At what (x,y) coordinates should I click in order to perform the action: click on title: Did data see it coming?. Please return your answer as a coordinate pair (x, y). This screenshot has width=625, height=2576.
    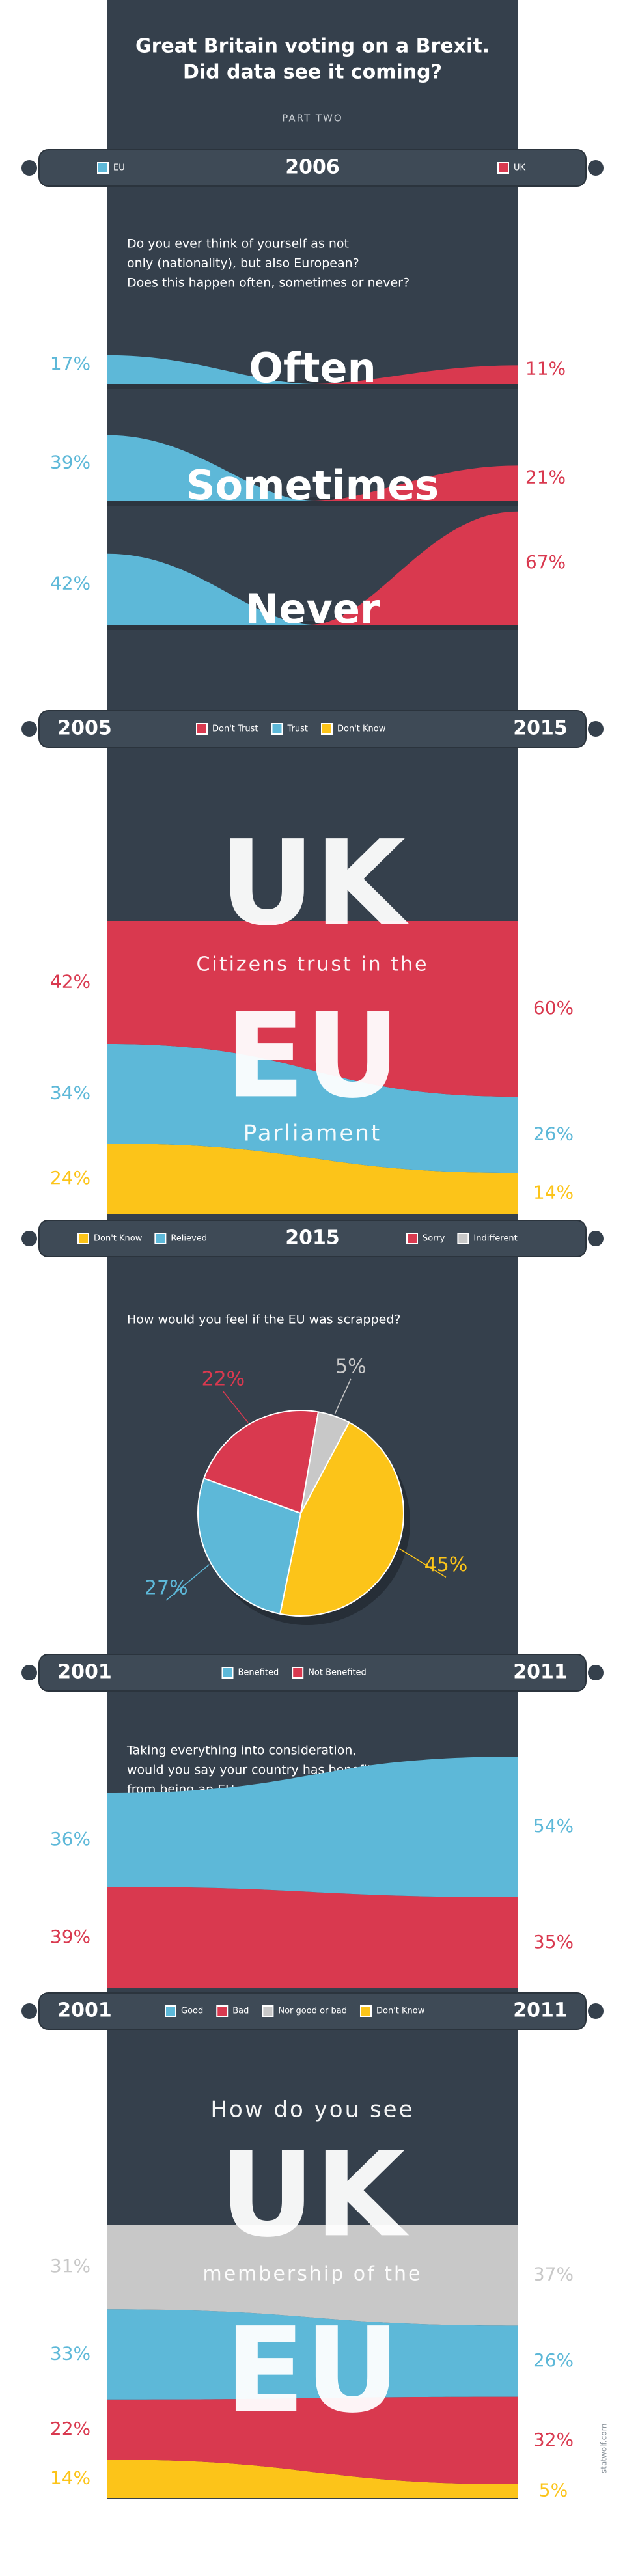
    Looking at the image, I should click on (312, 73).